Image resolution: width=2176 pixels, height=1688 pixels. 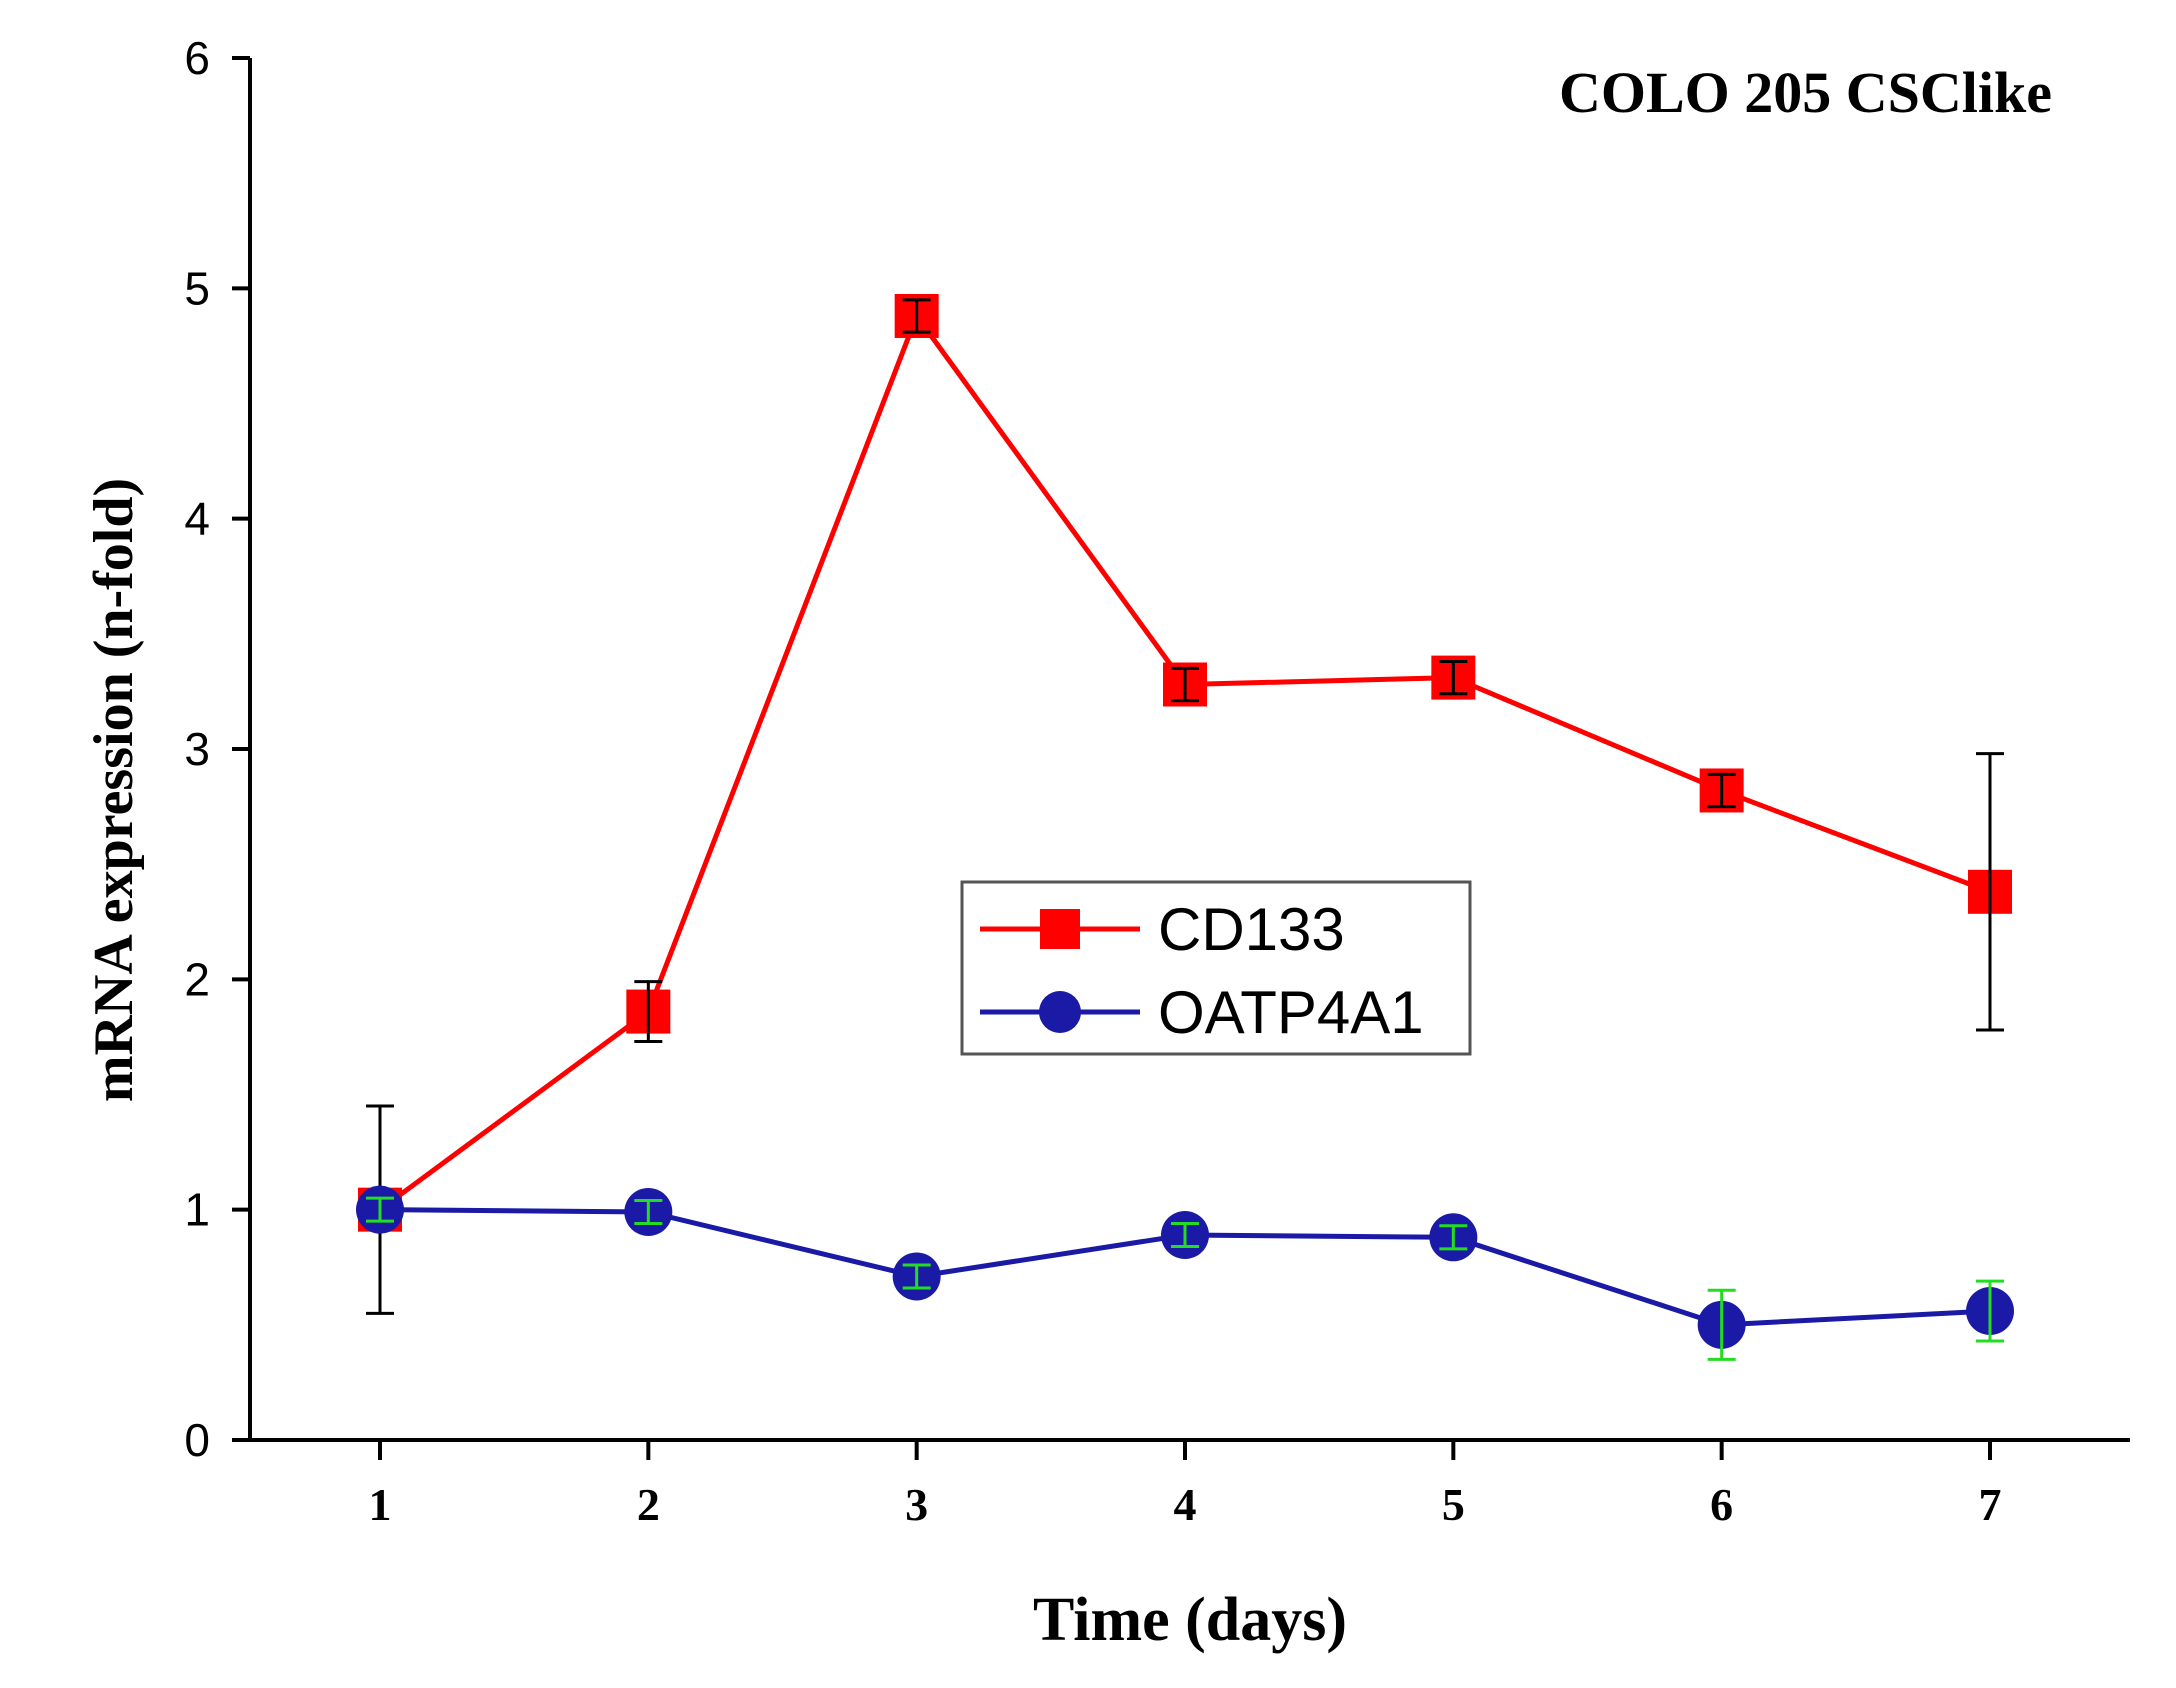 I want to click on x-tick-label: 3, so click(x=916, y=1504).